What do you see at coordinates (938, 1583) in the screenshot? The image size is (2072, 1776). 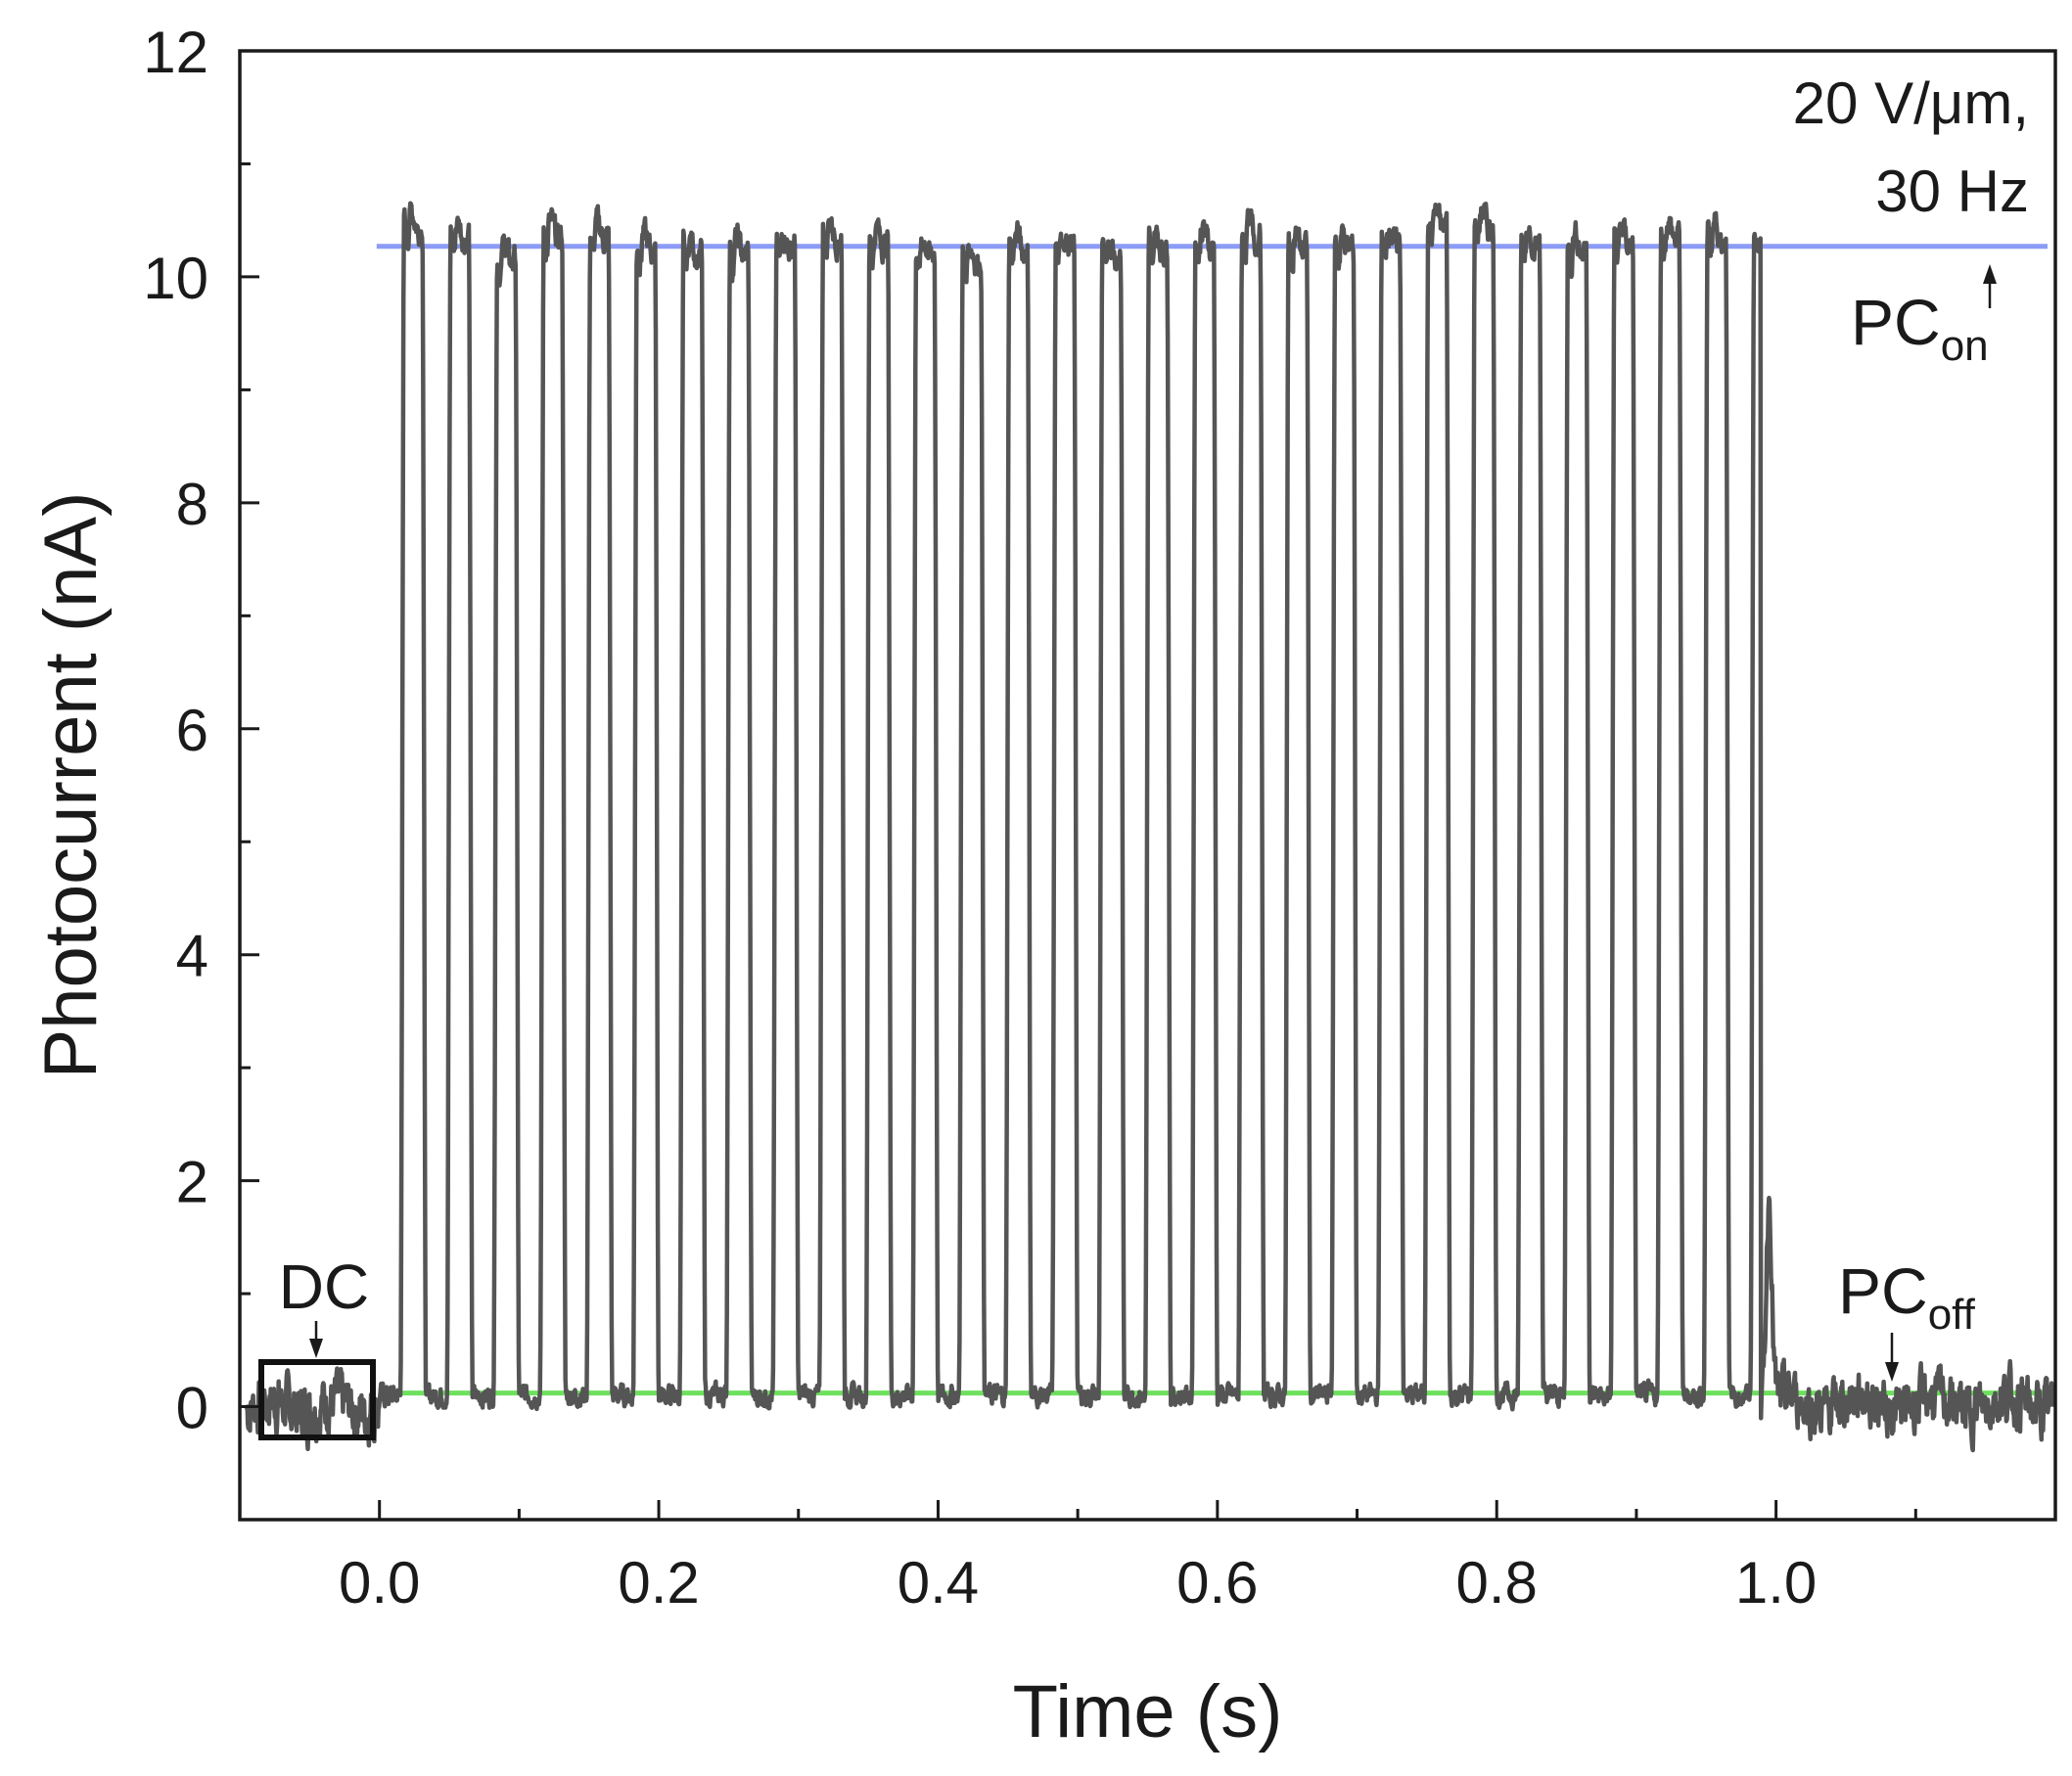 I see `x-tick-label: 0.4` at bounding box center [938, 1583].